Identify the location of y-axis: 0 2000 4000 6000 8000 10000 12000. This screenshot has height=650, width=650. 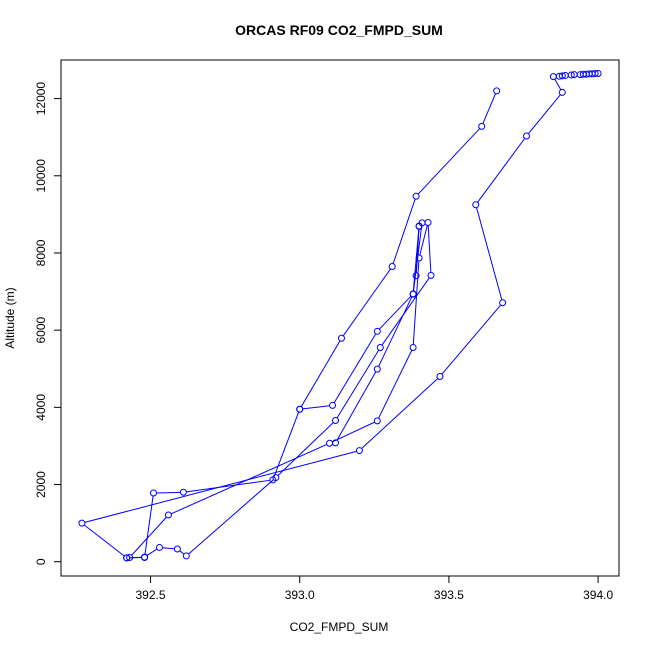
(48, 323).